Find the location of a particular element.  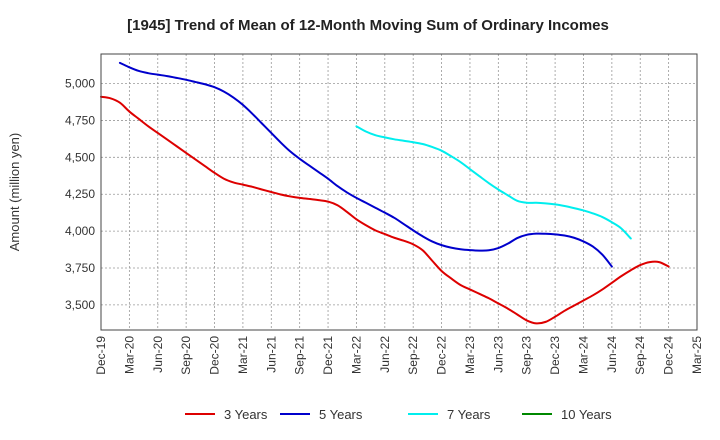

x-tick-label: Sep-23 is located at coordinates (527, 355).